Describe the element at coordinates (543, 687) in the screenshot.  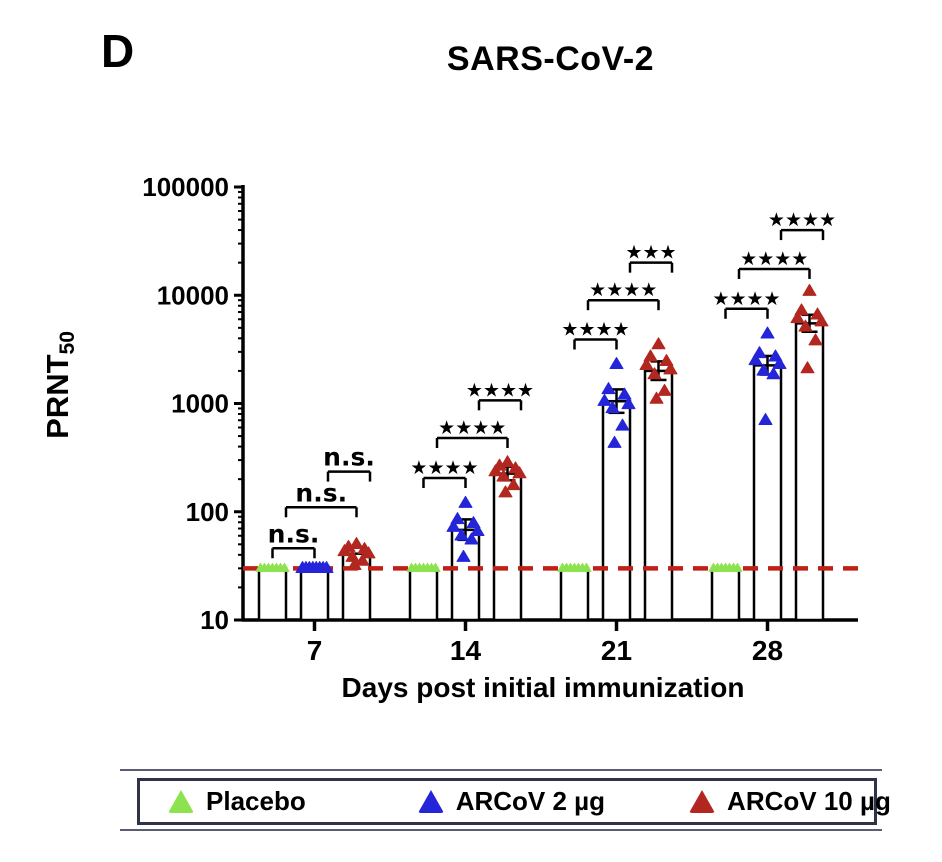
I see `x-axis-title: Days post initial immunization` at that location.